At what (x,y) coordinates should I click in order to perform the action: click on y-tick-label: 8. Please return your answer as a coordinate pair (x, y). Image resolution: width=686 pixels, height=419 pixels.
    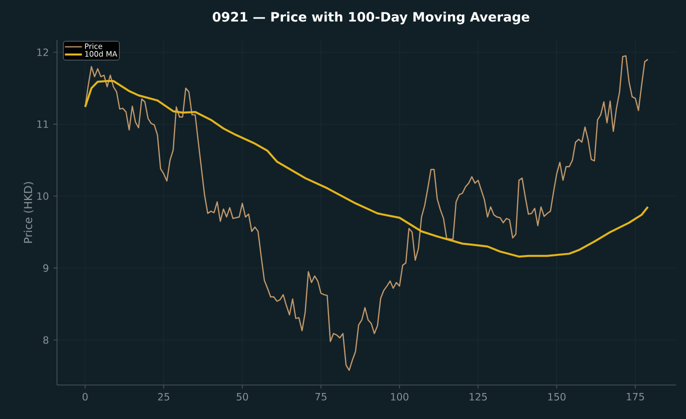
    Looking at the image, I should click on (45, 340).